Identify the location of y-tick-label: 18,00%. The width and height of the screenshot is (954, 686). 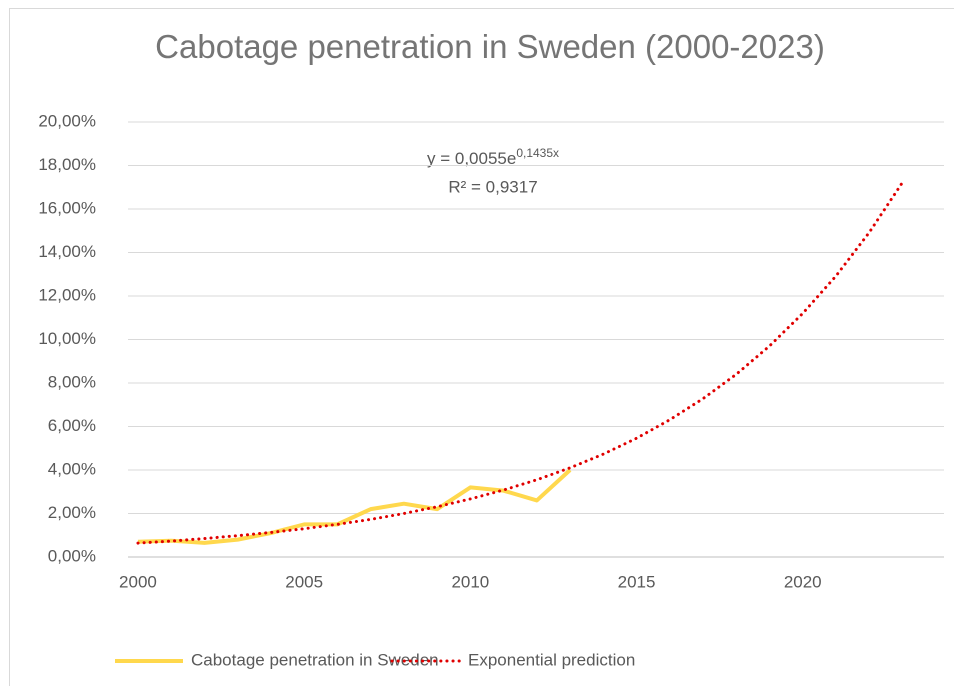
(67, 164).